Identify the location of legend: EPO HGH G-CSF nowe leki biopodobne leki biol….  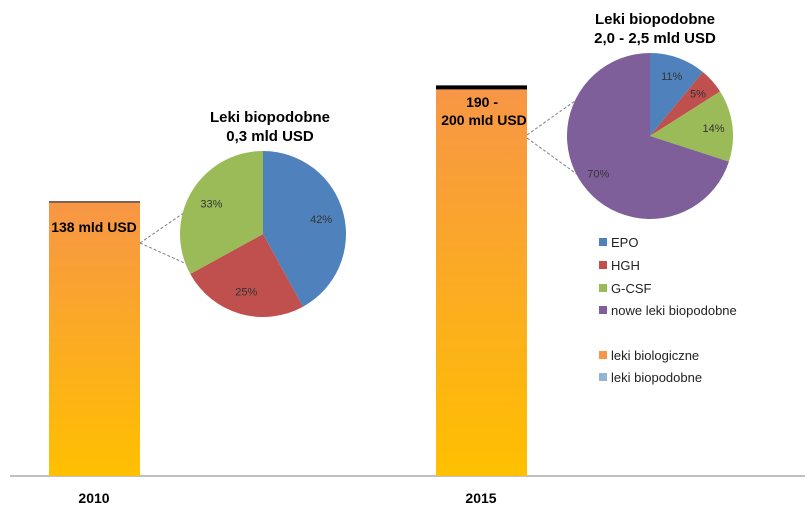
(668, 310).